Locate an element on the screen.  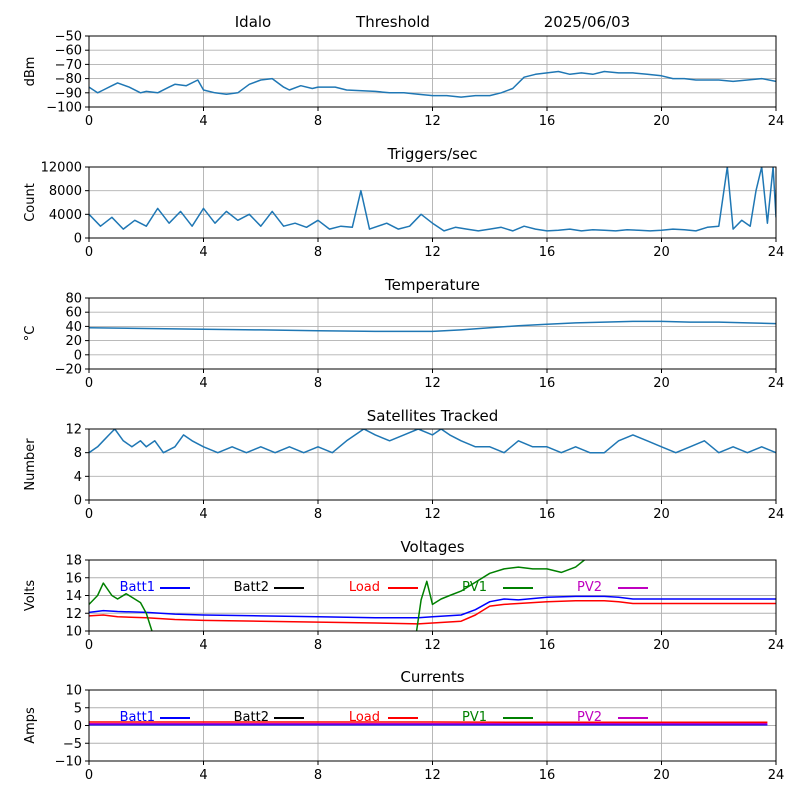
y-tick-label: −10 is located at coordinates (68, 762).